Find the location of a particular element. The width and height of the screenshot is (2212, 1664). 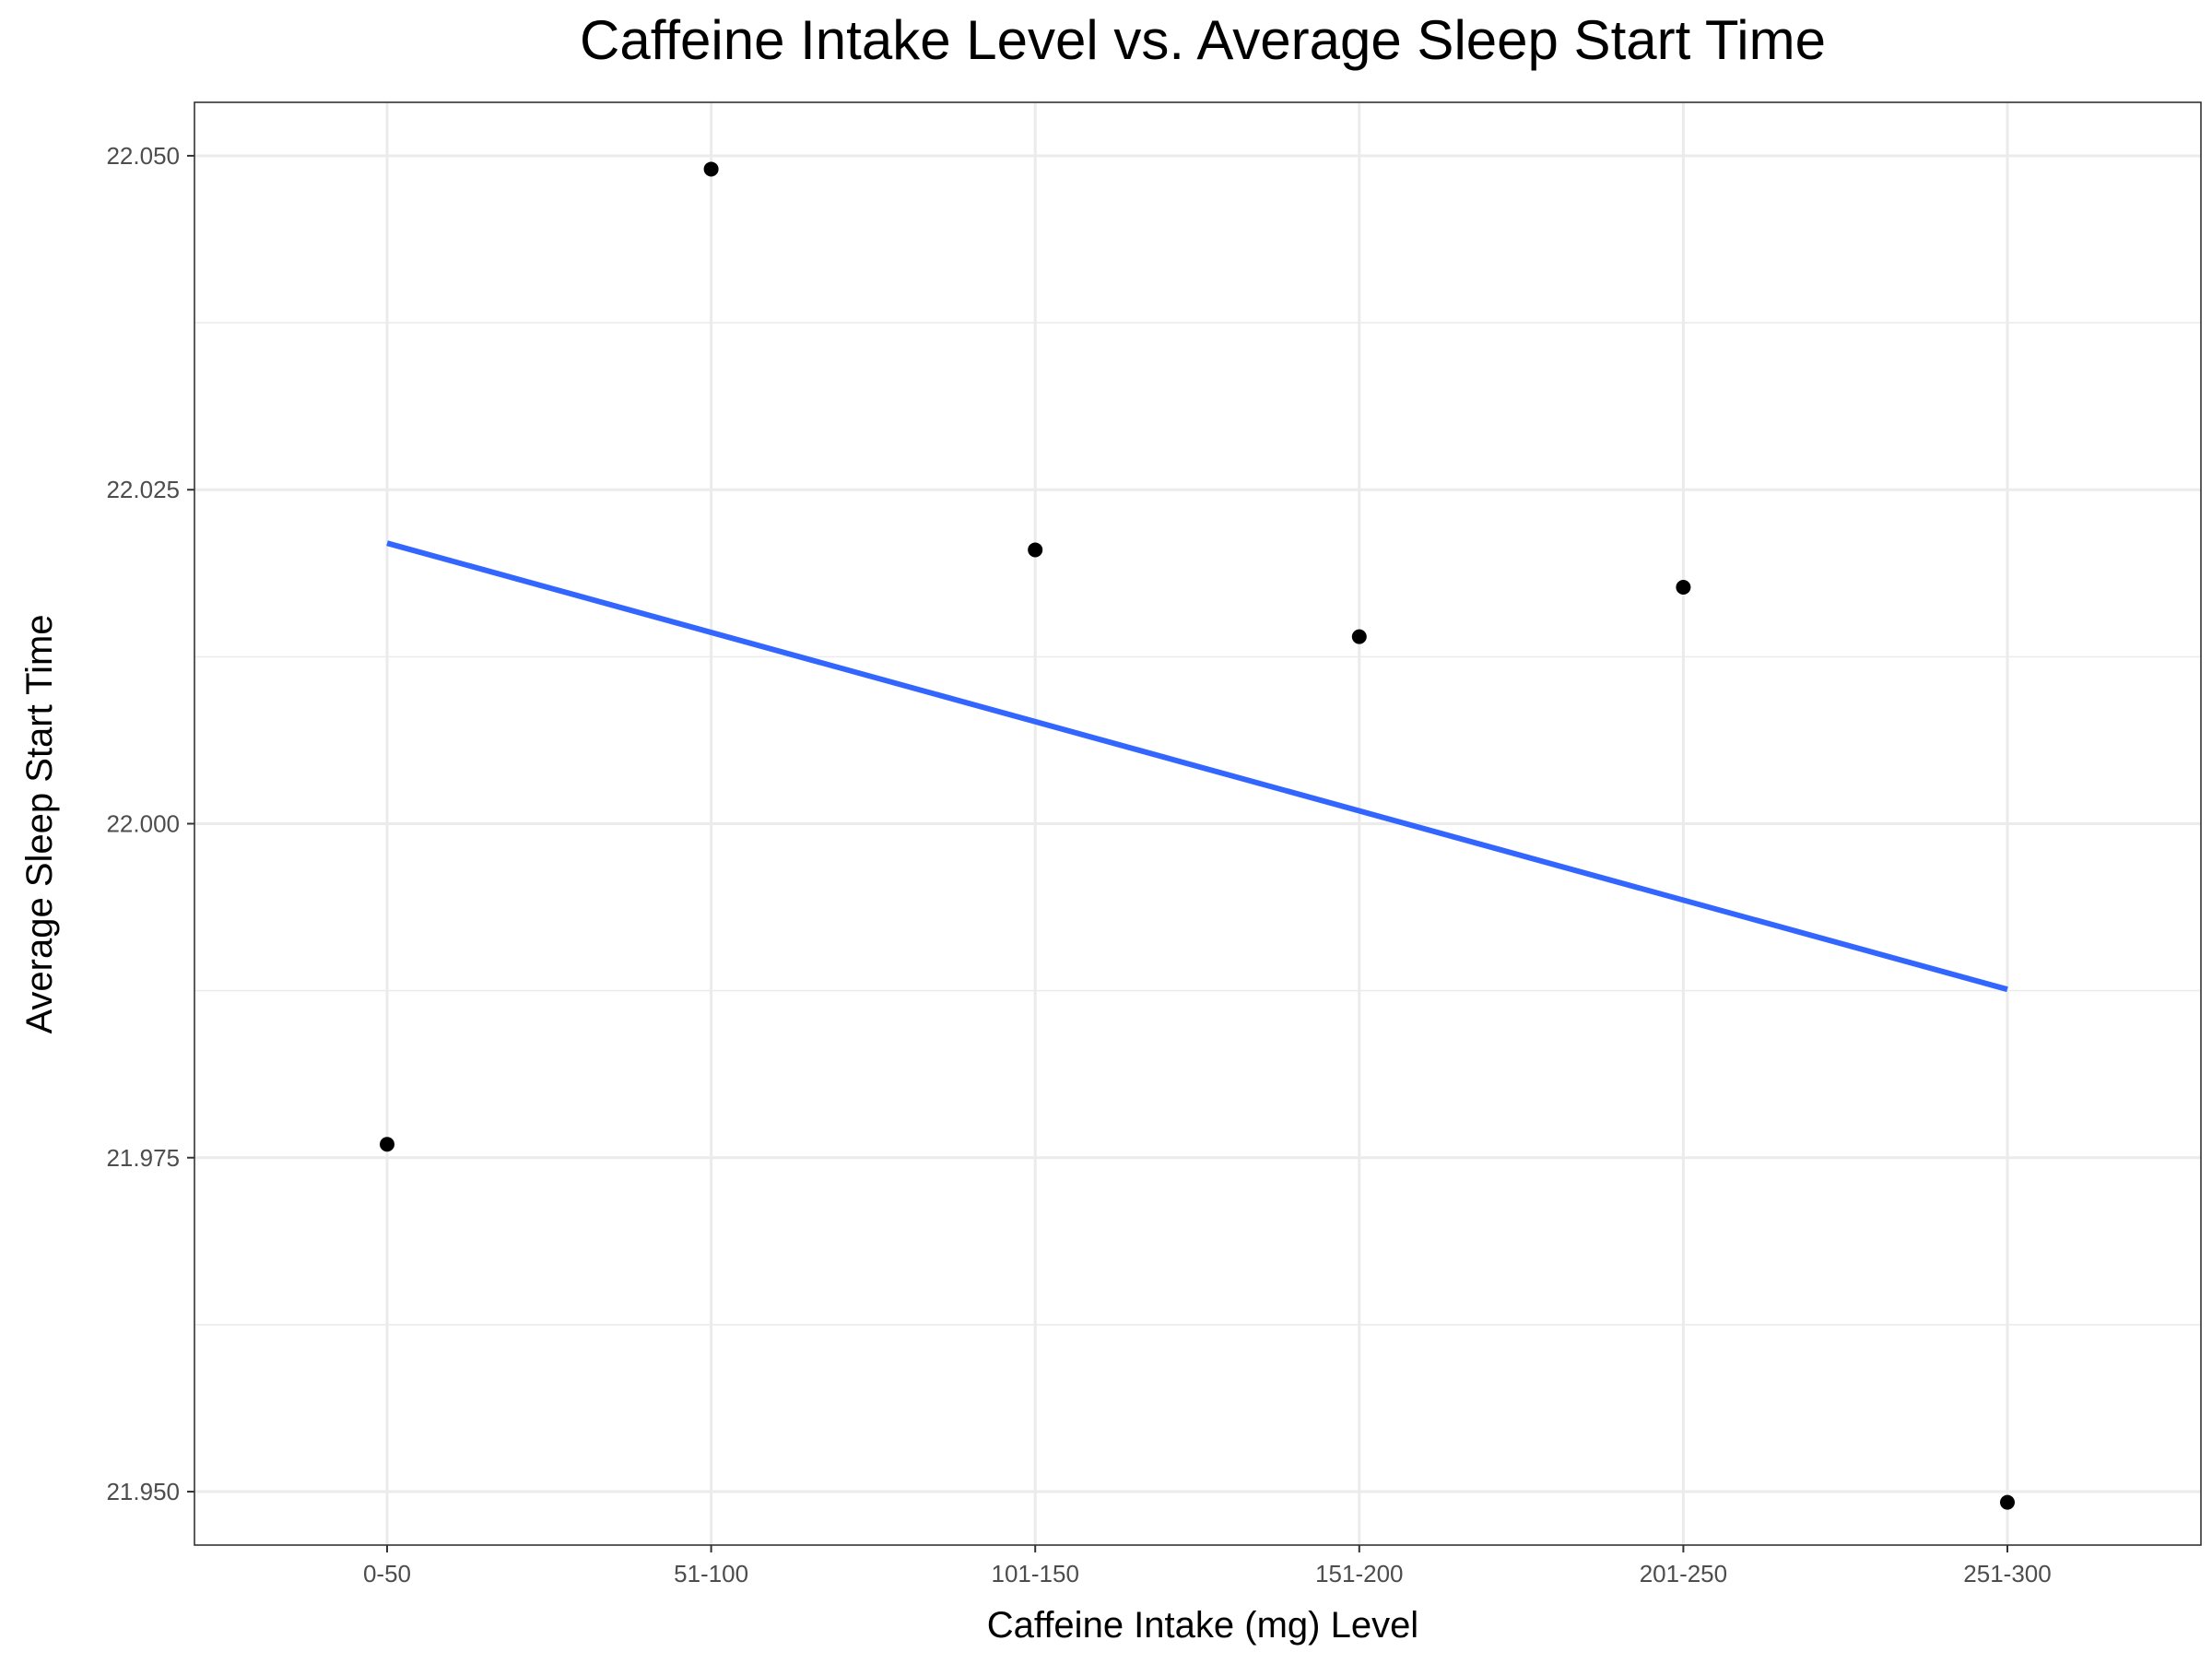

y-axis: 21.950 21.975 22.000 22.025 22.050 is located at coordinates (150, 823).